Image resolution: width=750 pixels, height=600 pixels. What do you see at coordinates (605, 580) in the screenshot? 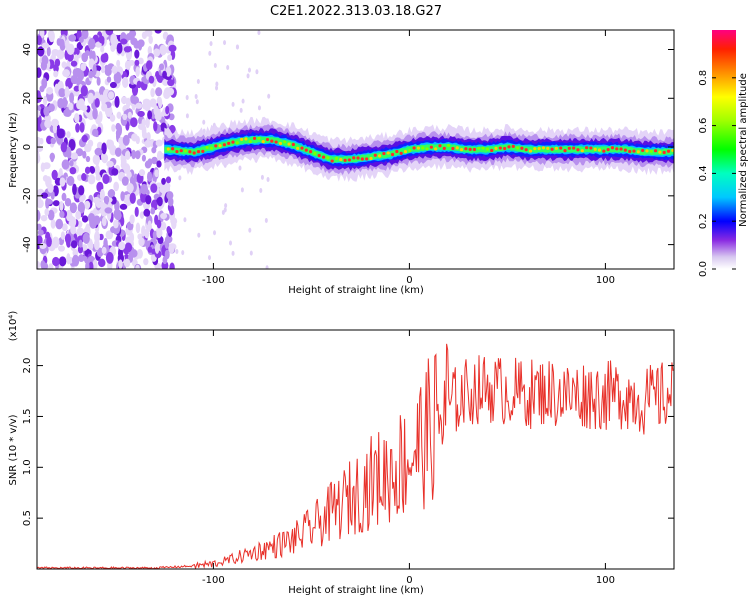
I see `snr-xtick-label: 100` at bounding box center [605, 580].